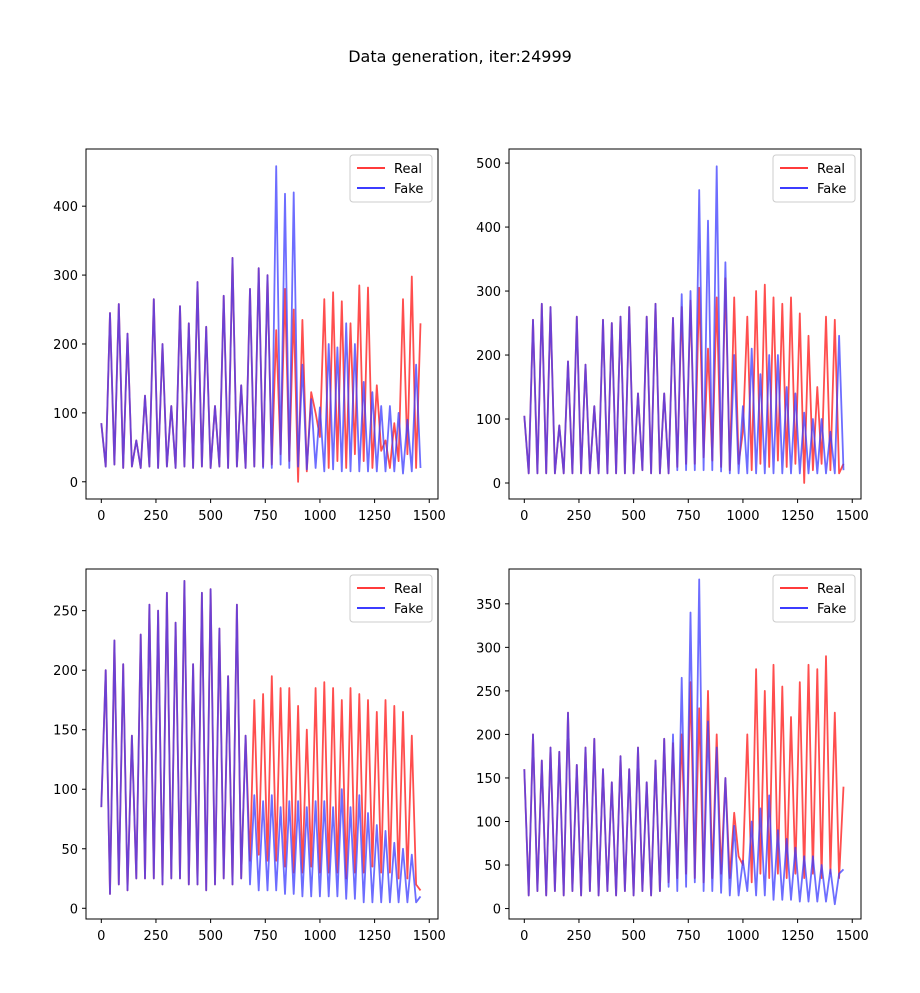 Image resolution: width=920 pixels, height=993 pixels. I want to click on figure-title: Data generation, iter:24999, so click(460, 56).